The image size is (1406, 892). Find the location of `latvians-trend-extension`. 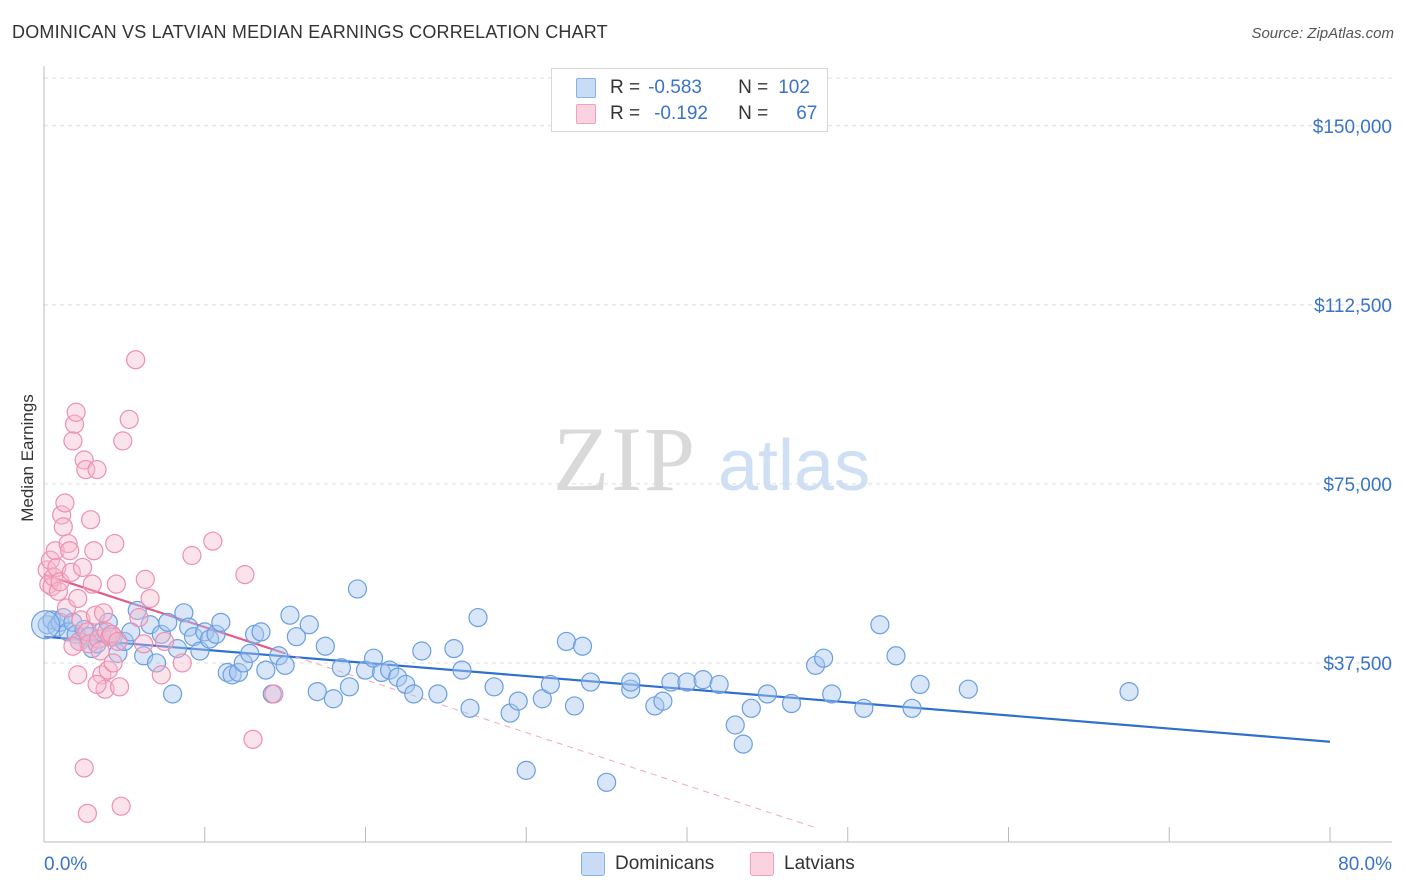

latvians-trend-extension is located at coordinates (550, 740).